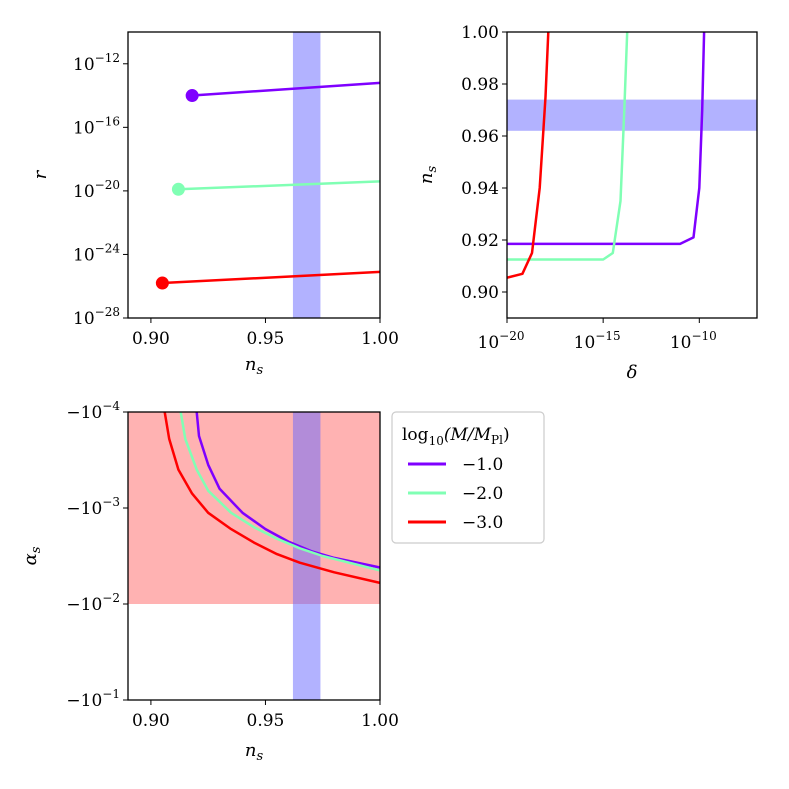  What do you see at coordinates (632, 372) in the screenshot?
I see `x-axis-label: δ` at bounding box center [632, 372].